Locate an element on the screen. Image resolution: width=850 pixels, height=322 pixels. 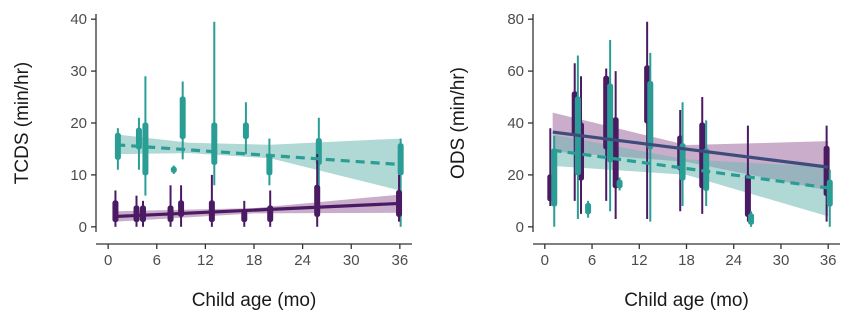
y-tick-label: 80 is located at coordinates (515, 19).